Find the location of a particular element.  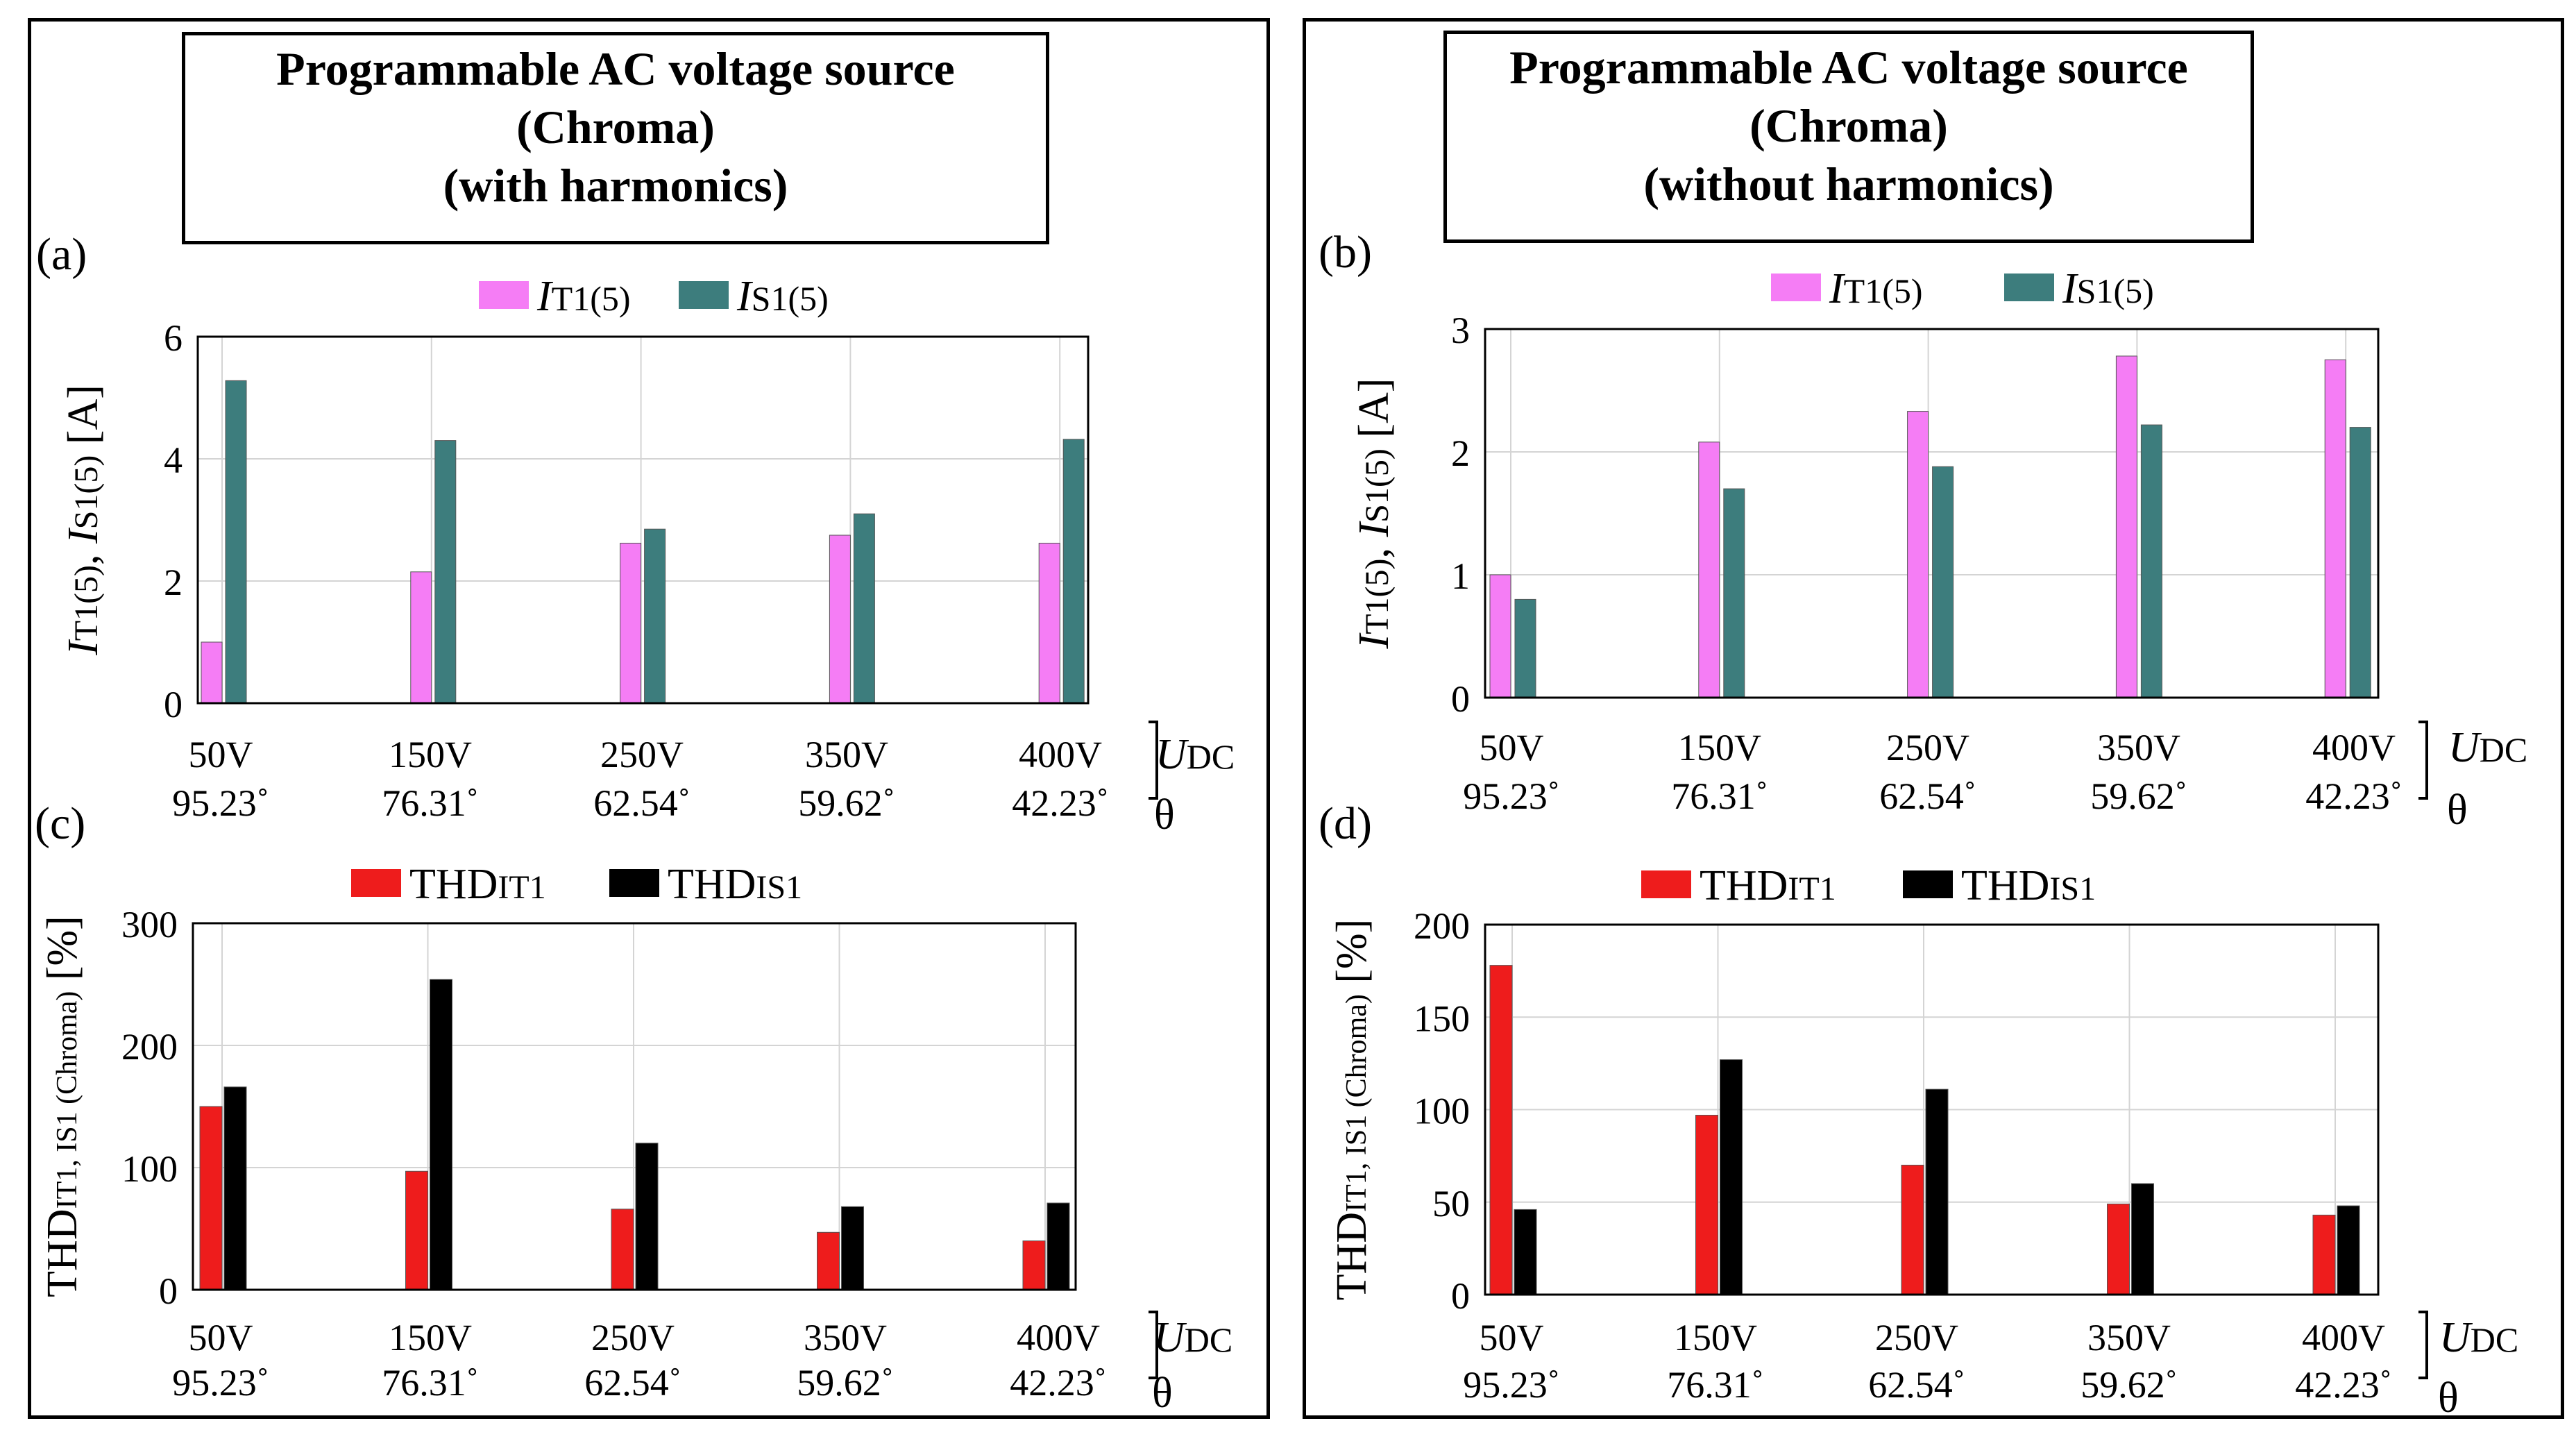

title-line: (with harmonics) is located at coordinates (615, 185).